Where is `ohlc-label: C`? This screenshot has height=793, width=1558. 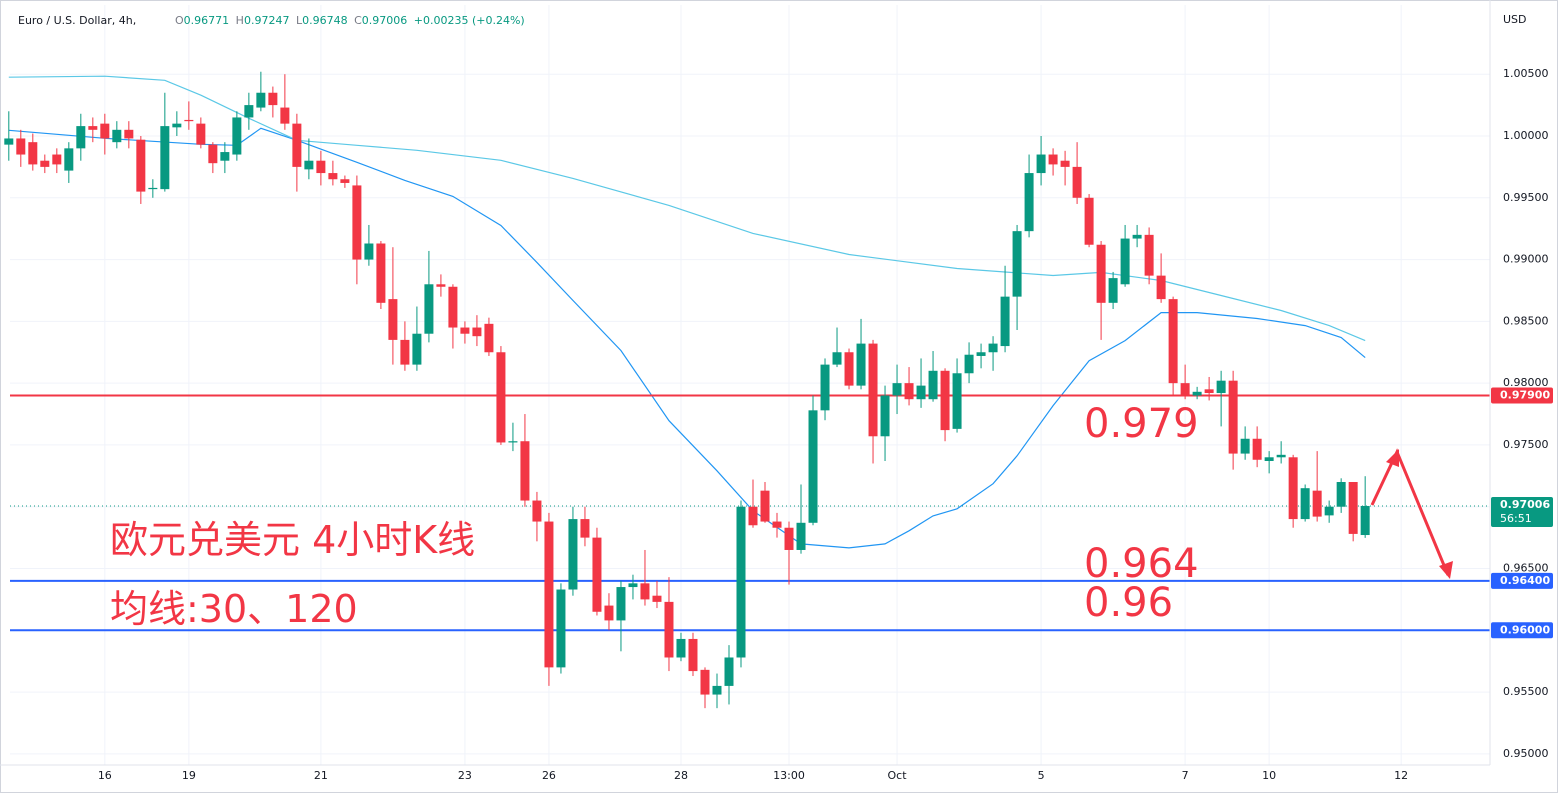 ohlc-label: C is located at coordinates (358, 20).